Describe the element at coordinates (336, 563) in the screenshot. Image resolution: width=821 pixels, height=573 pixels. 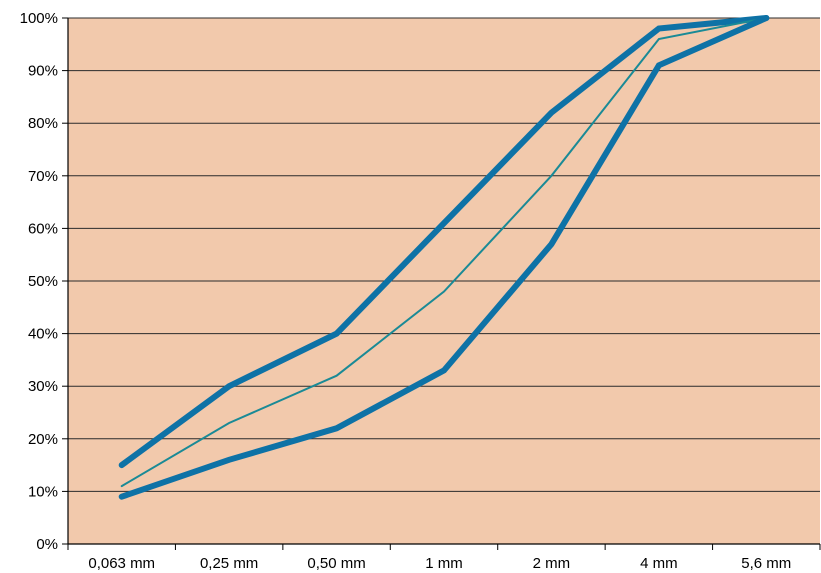
I see `x-tick-label: 0,50 mm` at that location.